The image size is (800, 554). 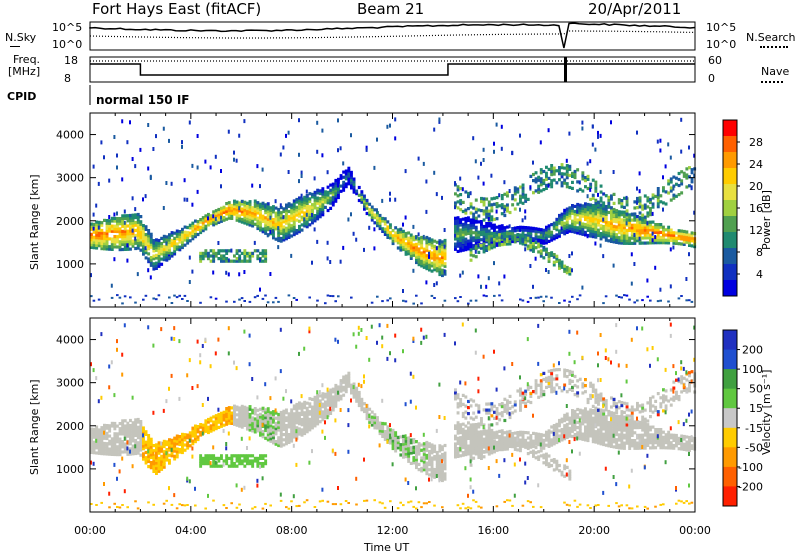 I want to click on nave-label: Nave, so click(x=775, y=71).